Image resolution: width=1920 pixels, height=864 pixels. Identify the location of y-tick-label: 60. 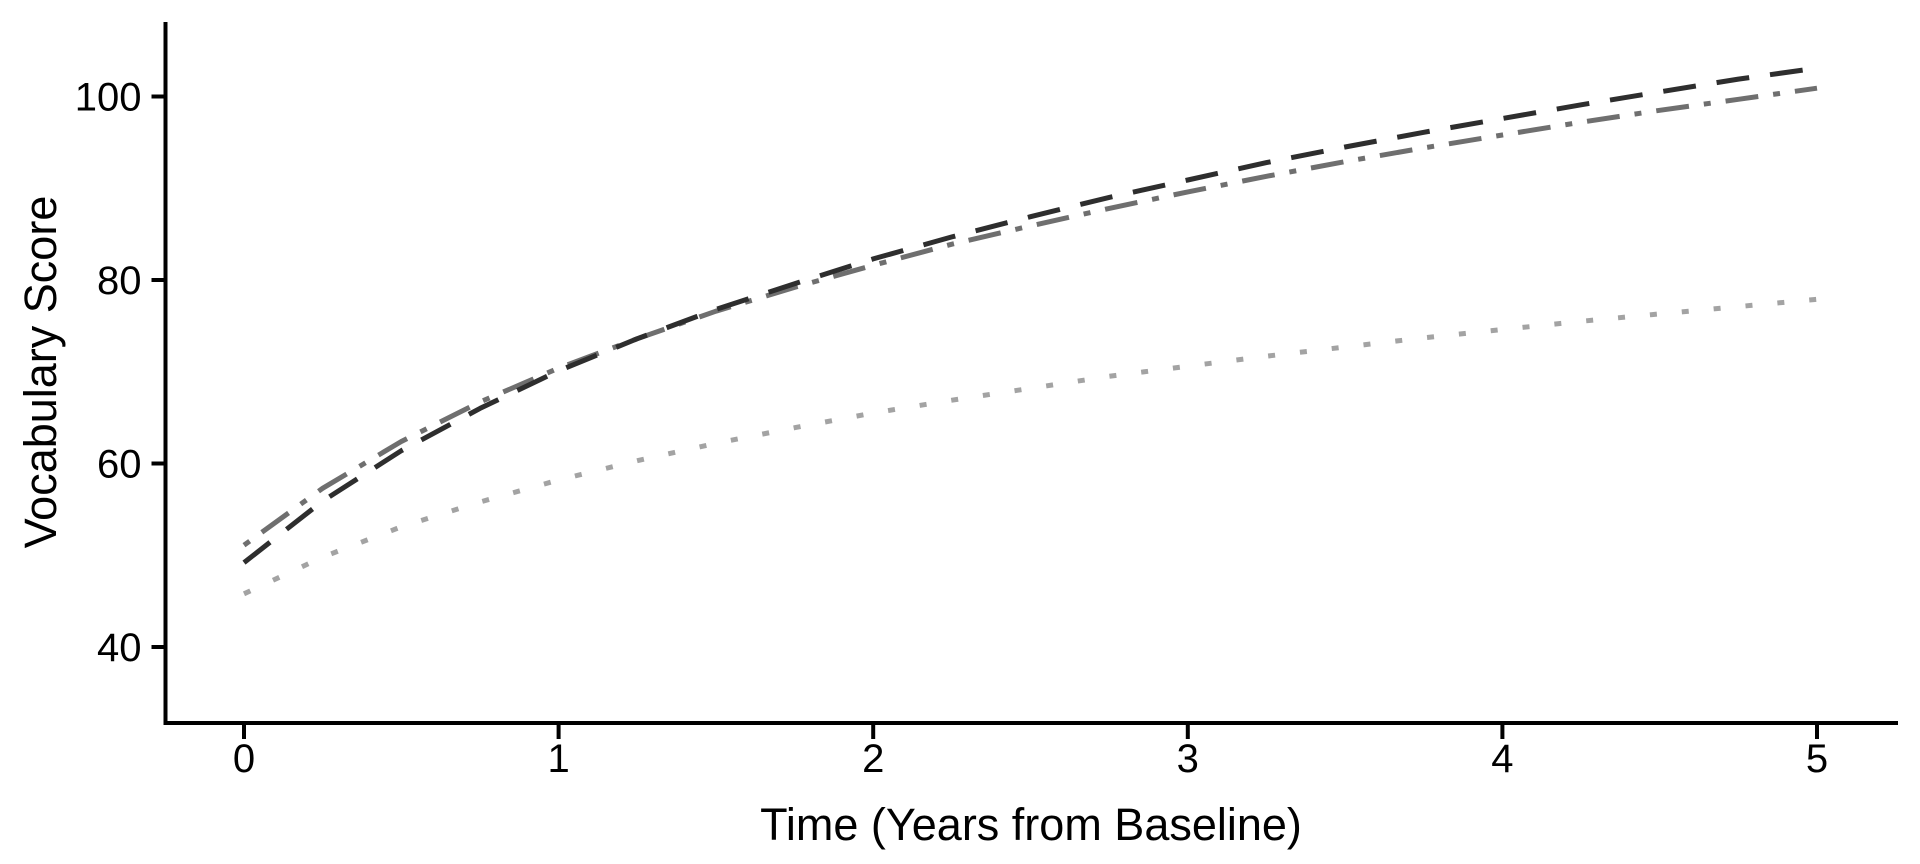
(119, 465).